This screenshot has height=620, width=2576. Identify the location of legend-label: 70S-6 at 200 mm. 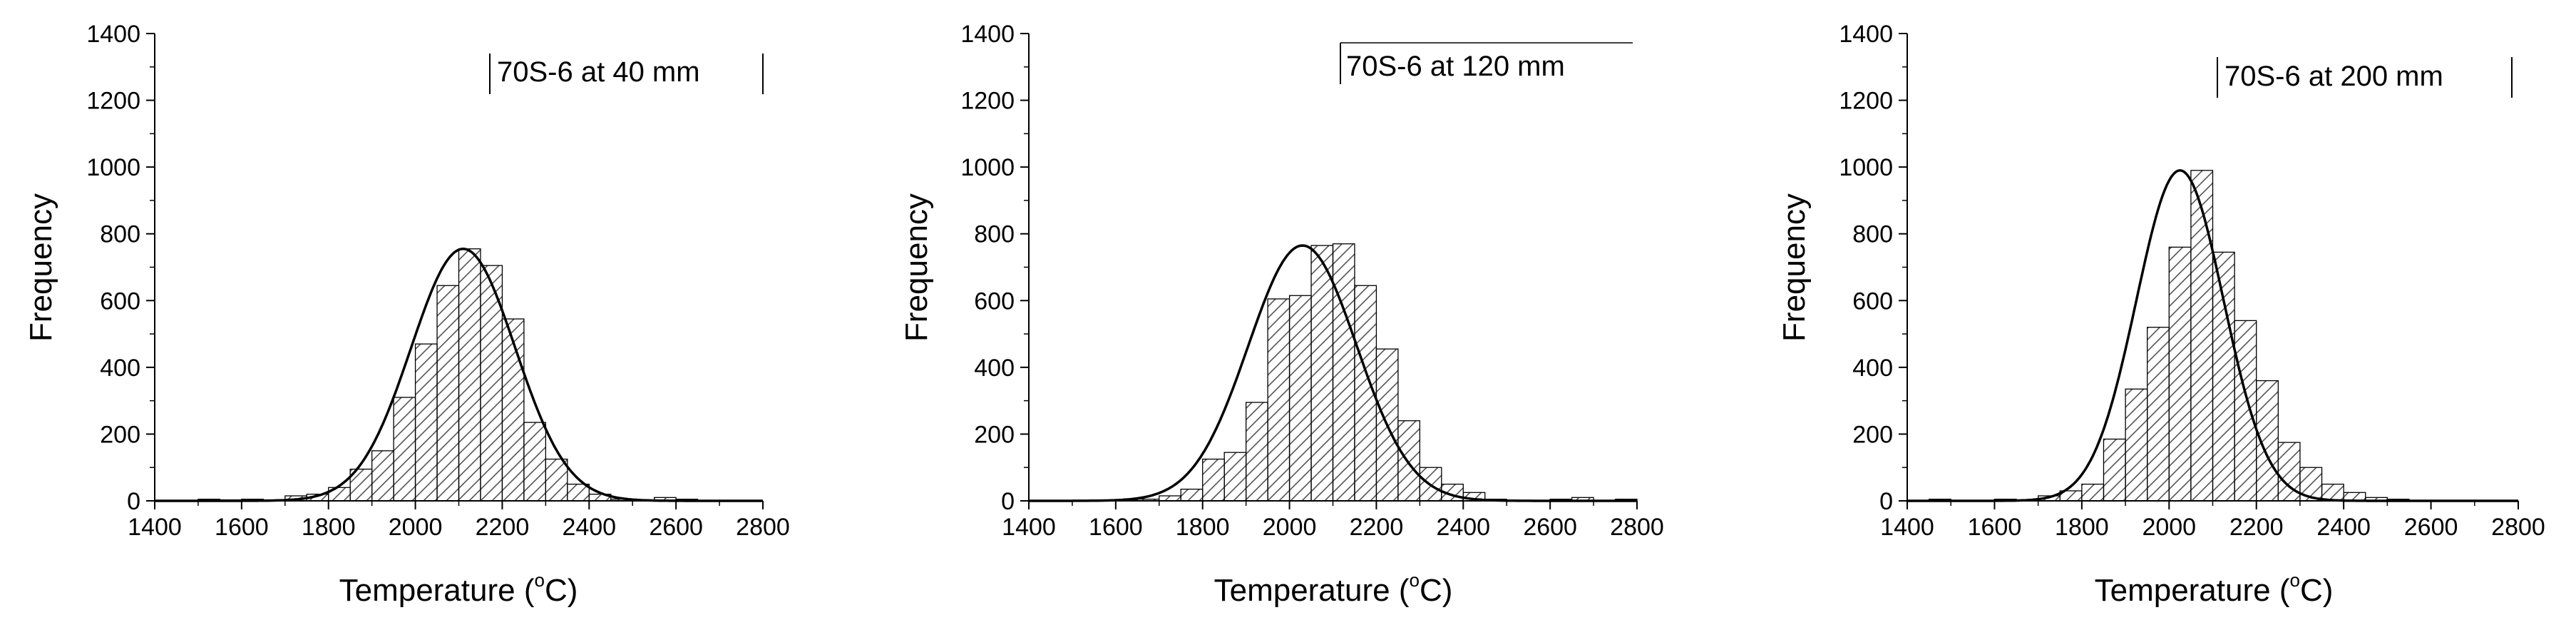
(2334, 76).